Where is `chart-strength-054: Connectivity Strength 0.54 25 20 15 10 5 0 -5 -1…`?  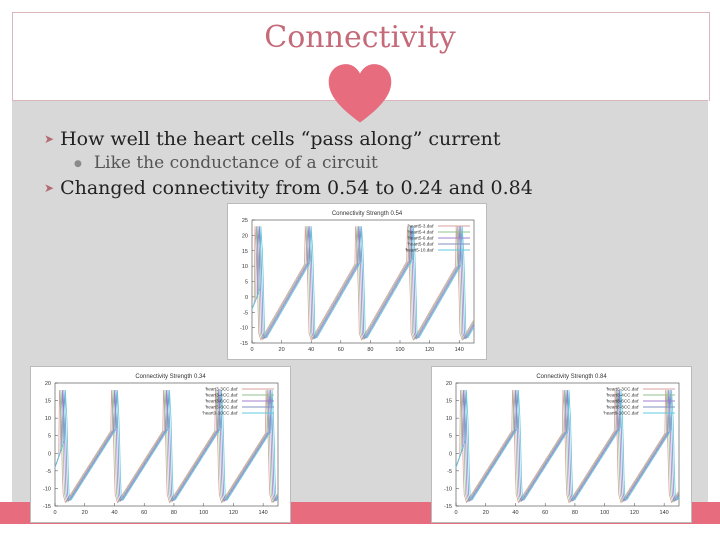
chart-strength-054: Connectivity Strength 0.54 25 20 15 10 5 0 -5 -1… is located at coordinates (357, 281).